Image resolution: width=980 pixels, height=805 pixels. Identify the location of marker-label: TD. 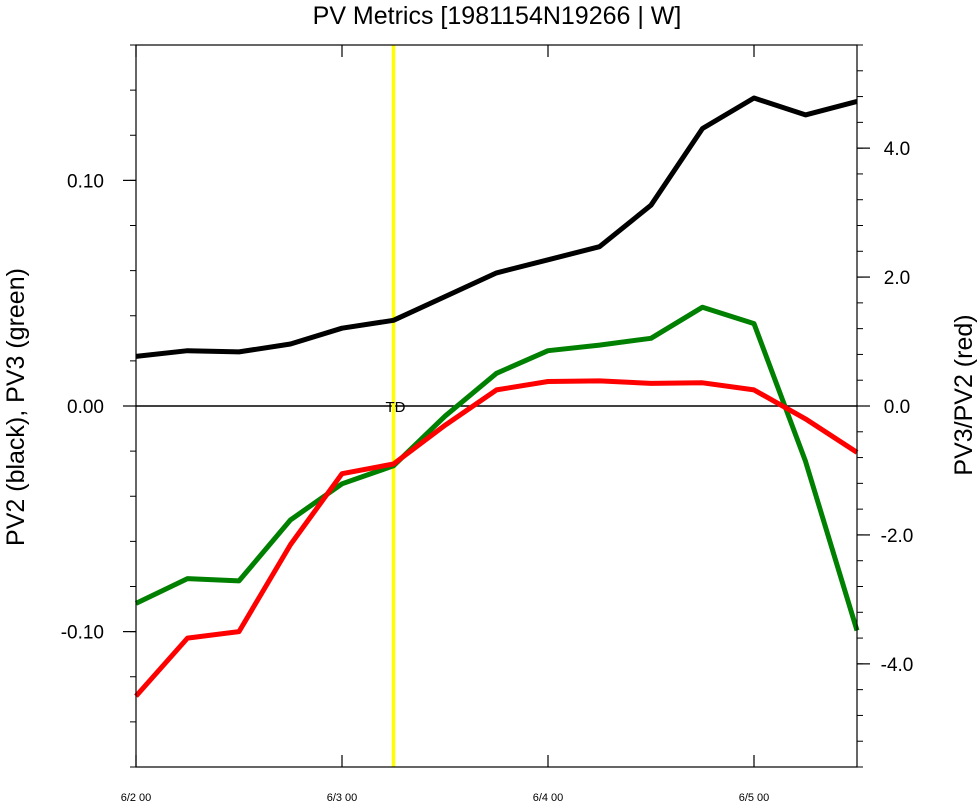
(396, 407).